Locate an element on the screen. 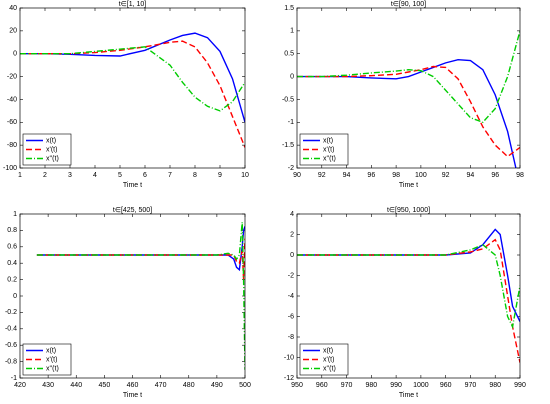  x-tick-label: 430 is located at coordinates (48, 385).